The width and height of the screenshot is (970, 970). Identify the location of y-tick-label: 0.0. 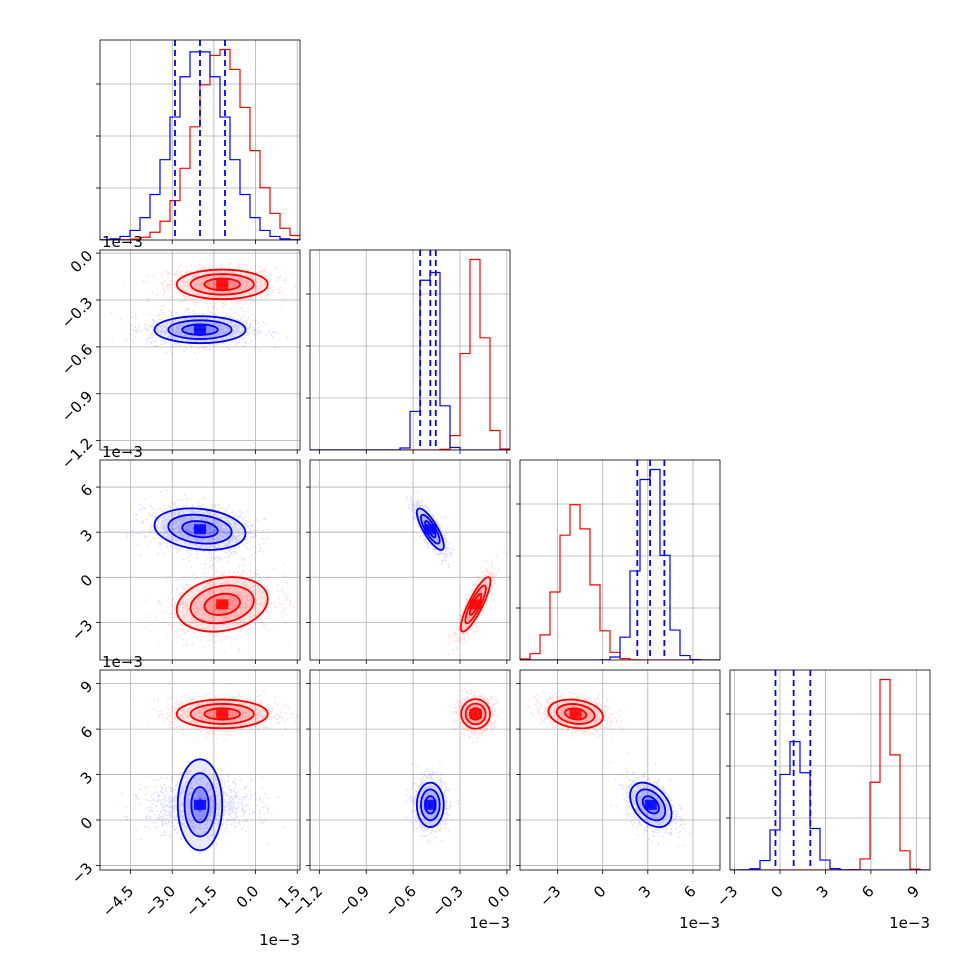
(82, 262).